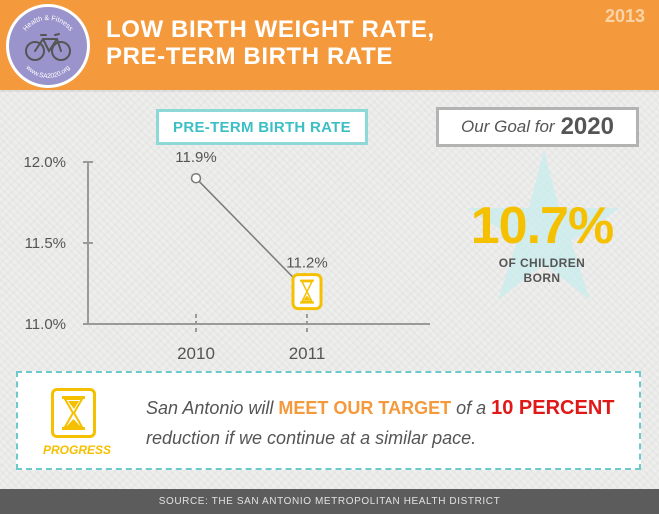 The height and width of the screenshot is (514, 659). Describe the element at coordinates (45, 324) in the screenshot. I see `y-tick-label: 11.0%` at that location.